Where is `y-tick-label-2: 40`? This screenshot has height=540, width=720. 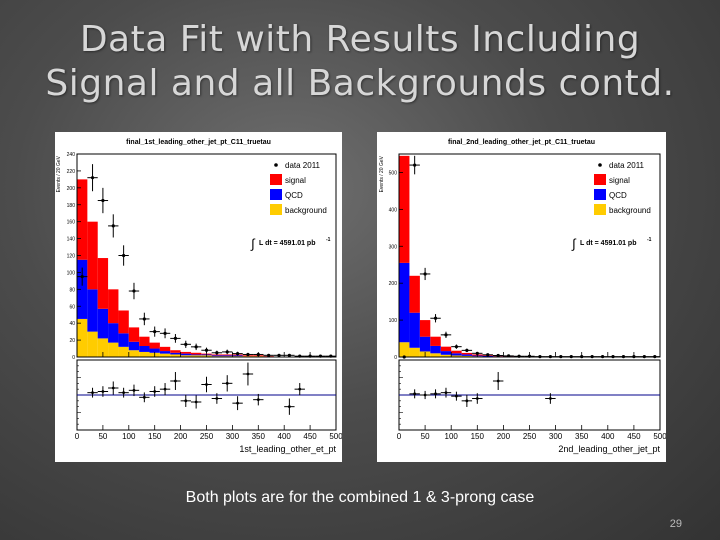
y-tick-label-2: 40 is located at coordinates (72, 324).